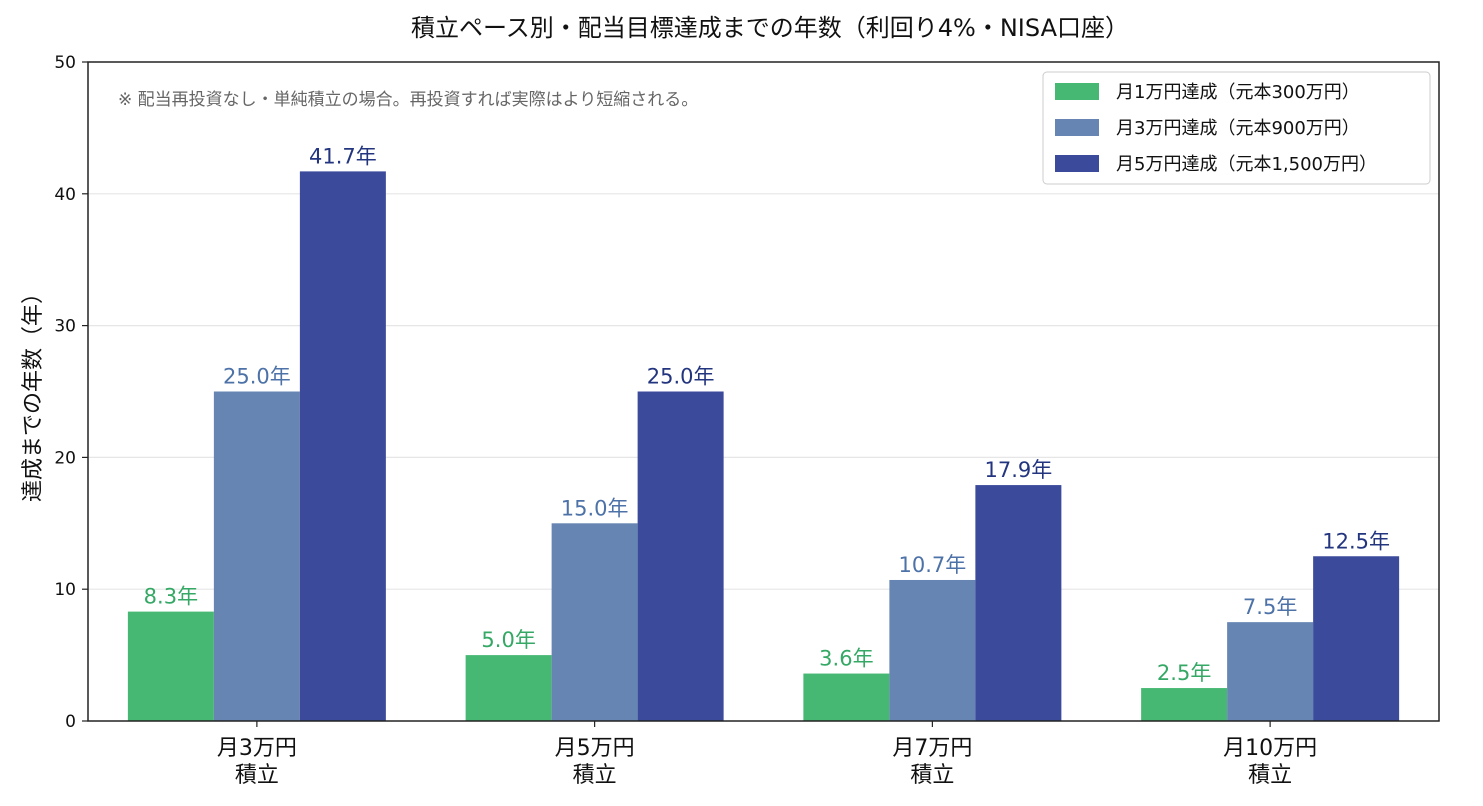  Describe the element at coordinates (408, 100) in the screenshot. I see `chart-annotation: ※ 配当再投資なし・単純積立の場合。再投資すれば実際はより短縮される。` at that location.